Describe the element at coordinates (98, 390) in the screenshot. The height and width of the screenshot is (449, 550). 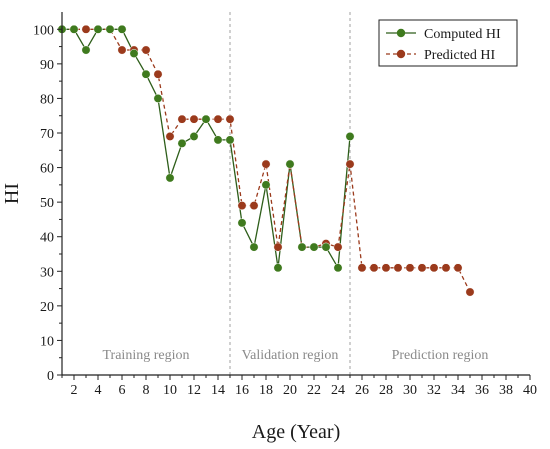
I see `x-tick-label: 4` at that location.